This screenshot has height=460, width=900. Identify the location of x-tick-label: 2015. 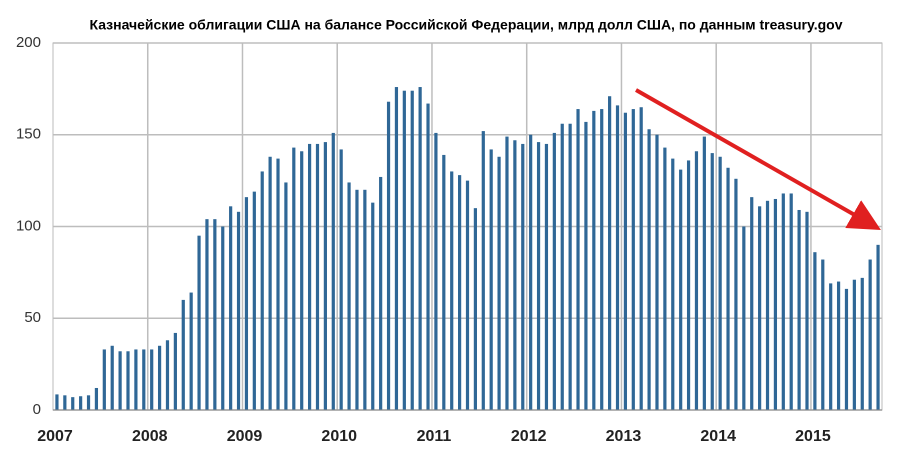
(813, 436).